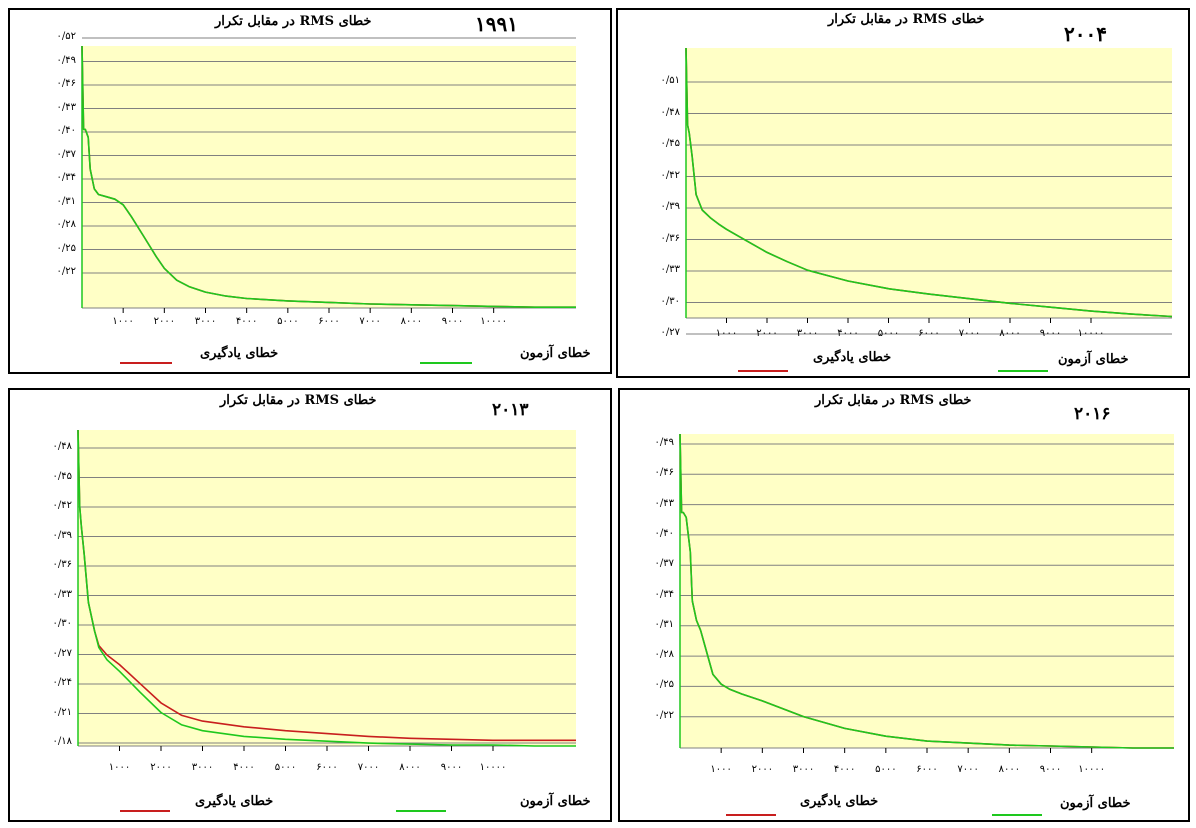  I want to click on chart-plot-1991, so click(328, 175).